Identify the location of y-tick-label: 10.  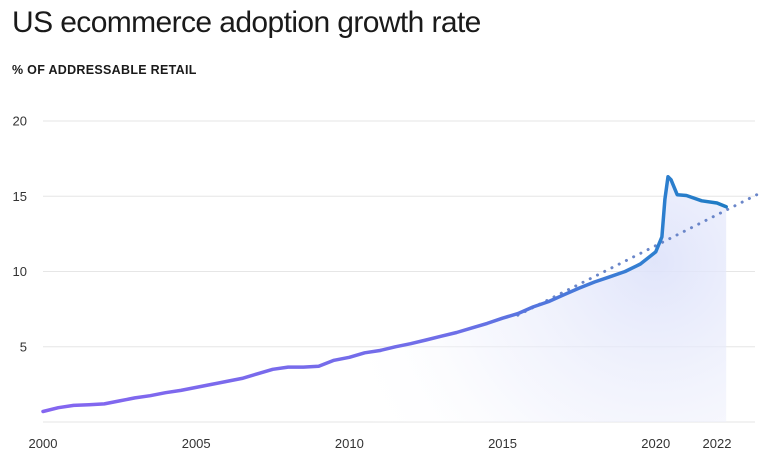
(20, 271).